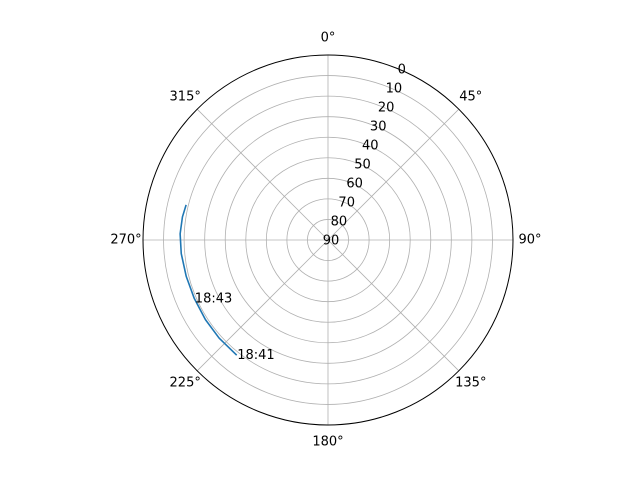 Image resolution: width=640 pixels, height=480 pixels. What do you see at coordinates (470, 382) in the screenshot?
I see `theta-tick-label: 135°` at bounding box center [470, 382].